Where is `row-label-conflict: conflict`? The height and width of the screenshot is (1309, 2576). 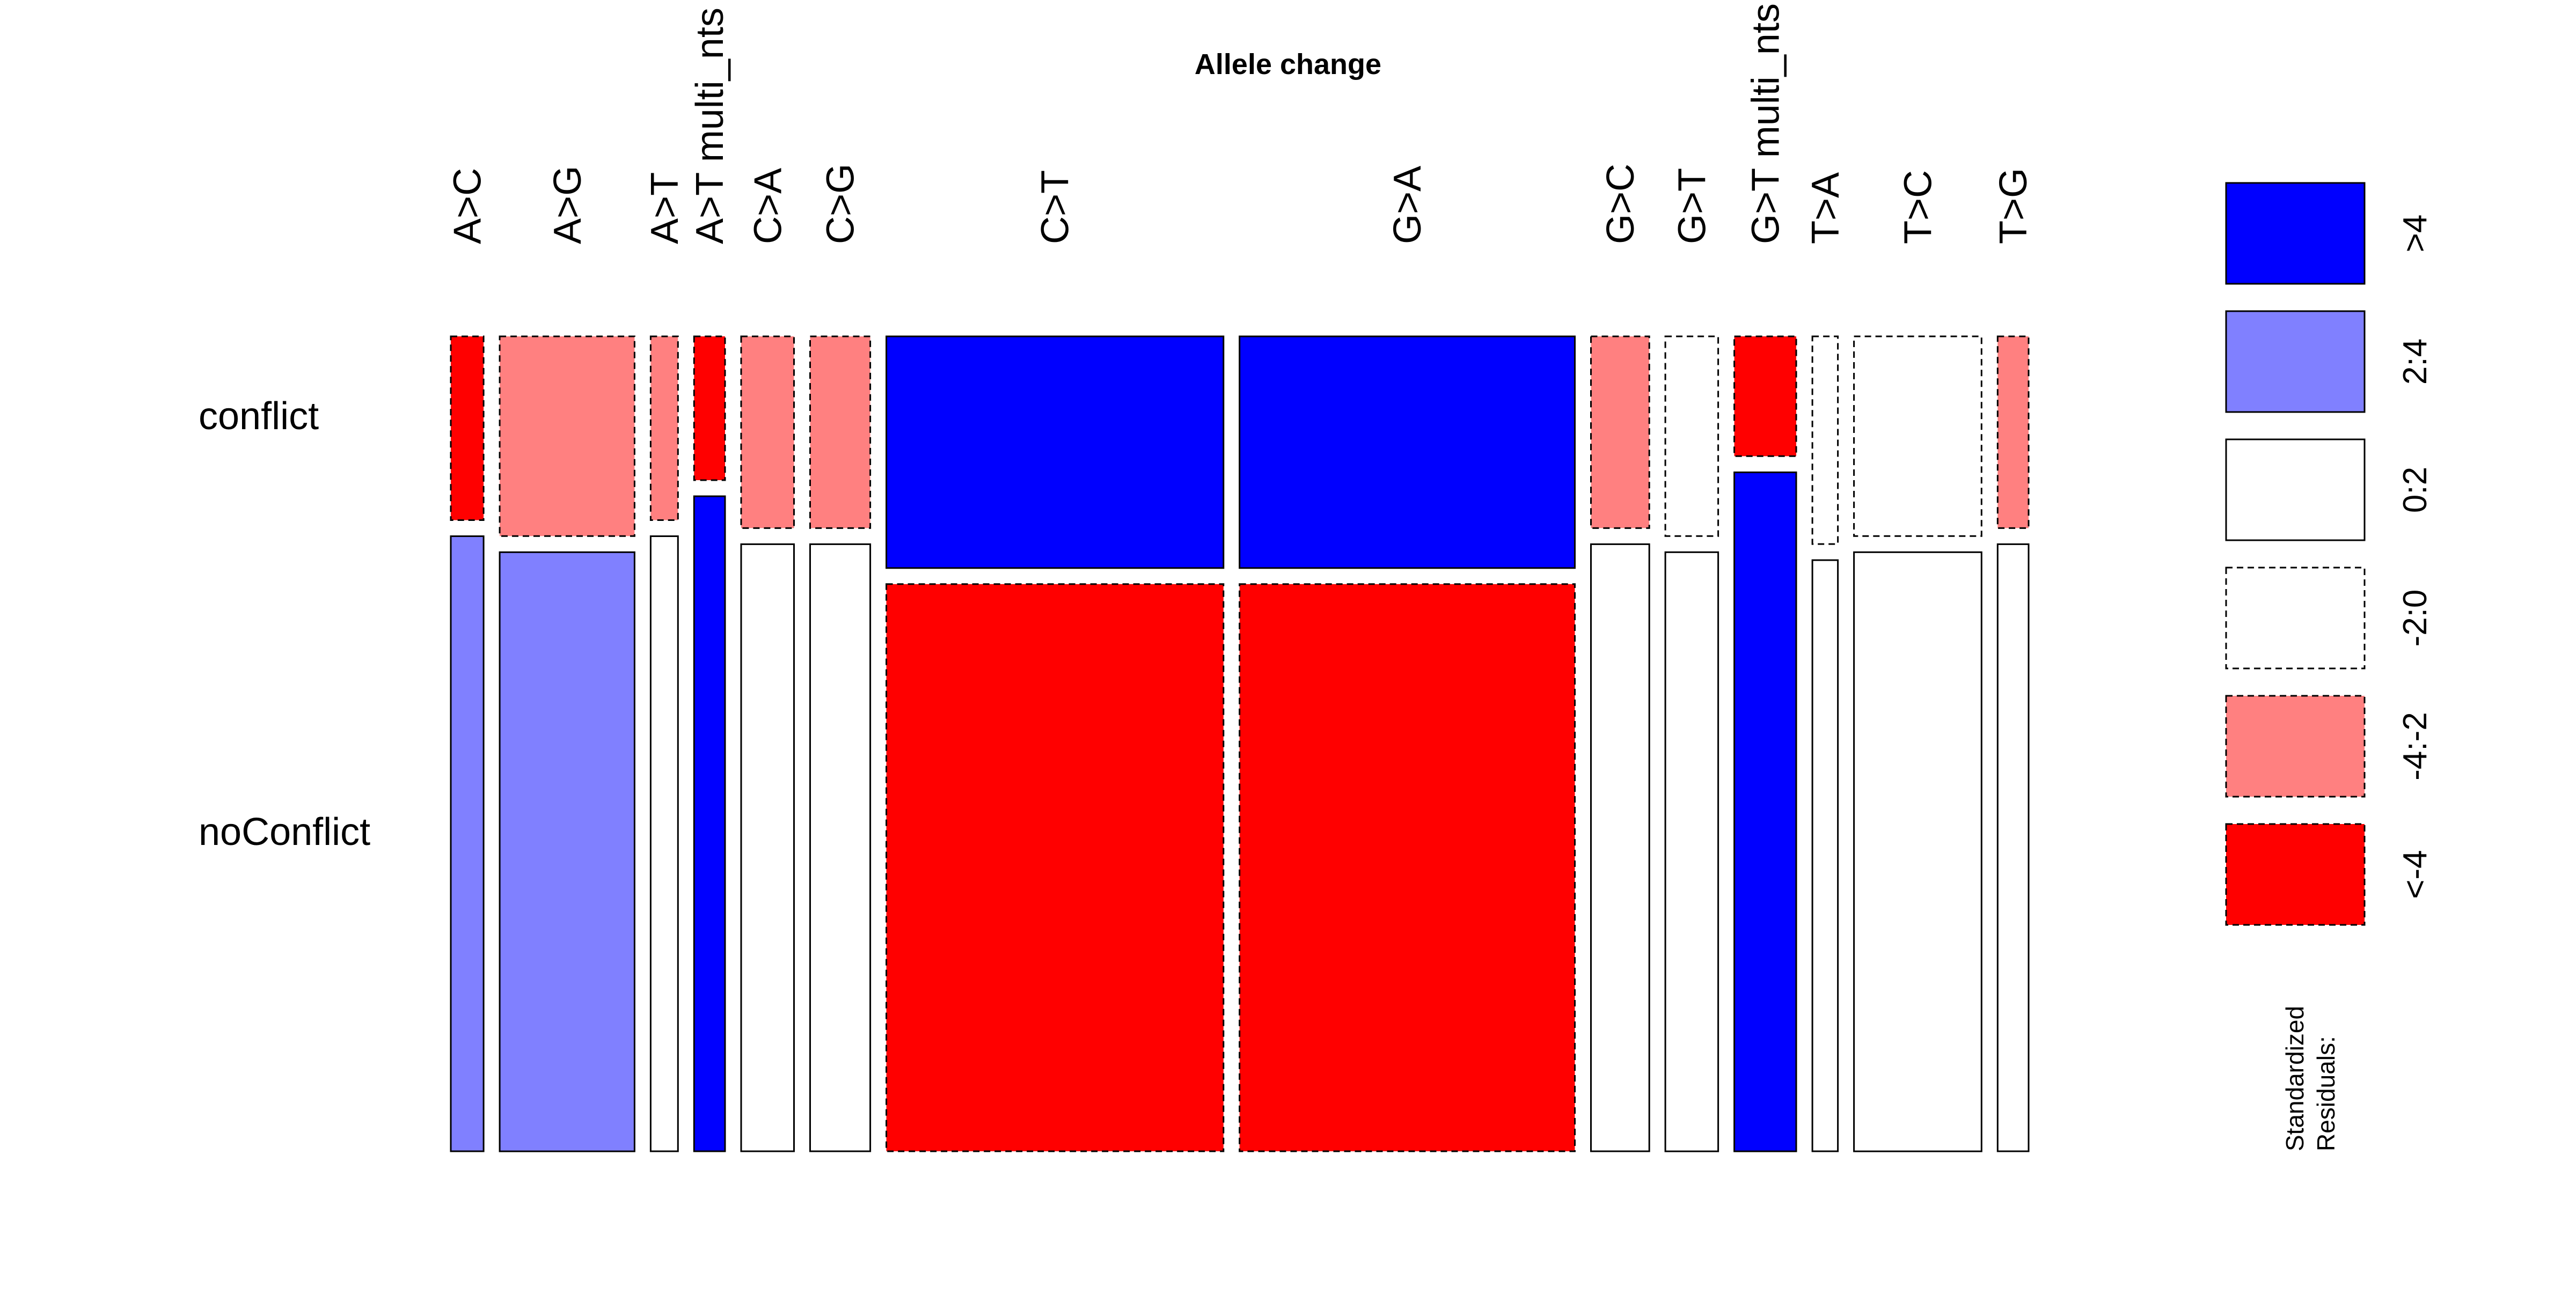
row-label-conflict: conflict is located at coordinates (259, 416).